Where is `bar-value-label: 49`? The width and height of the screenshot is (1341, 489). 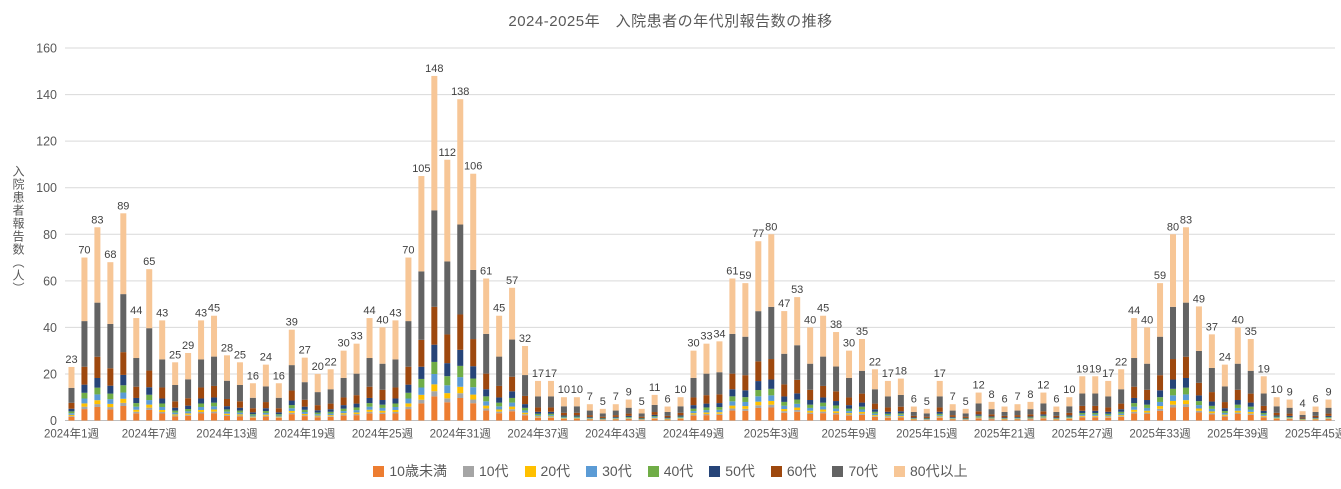
bar-value-label: 49 is located at coordinates (1199, 299).